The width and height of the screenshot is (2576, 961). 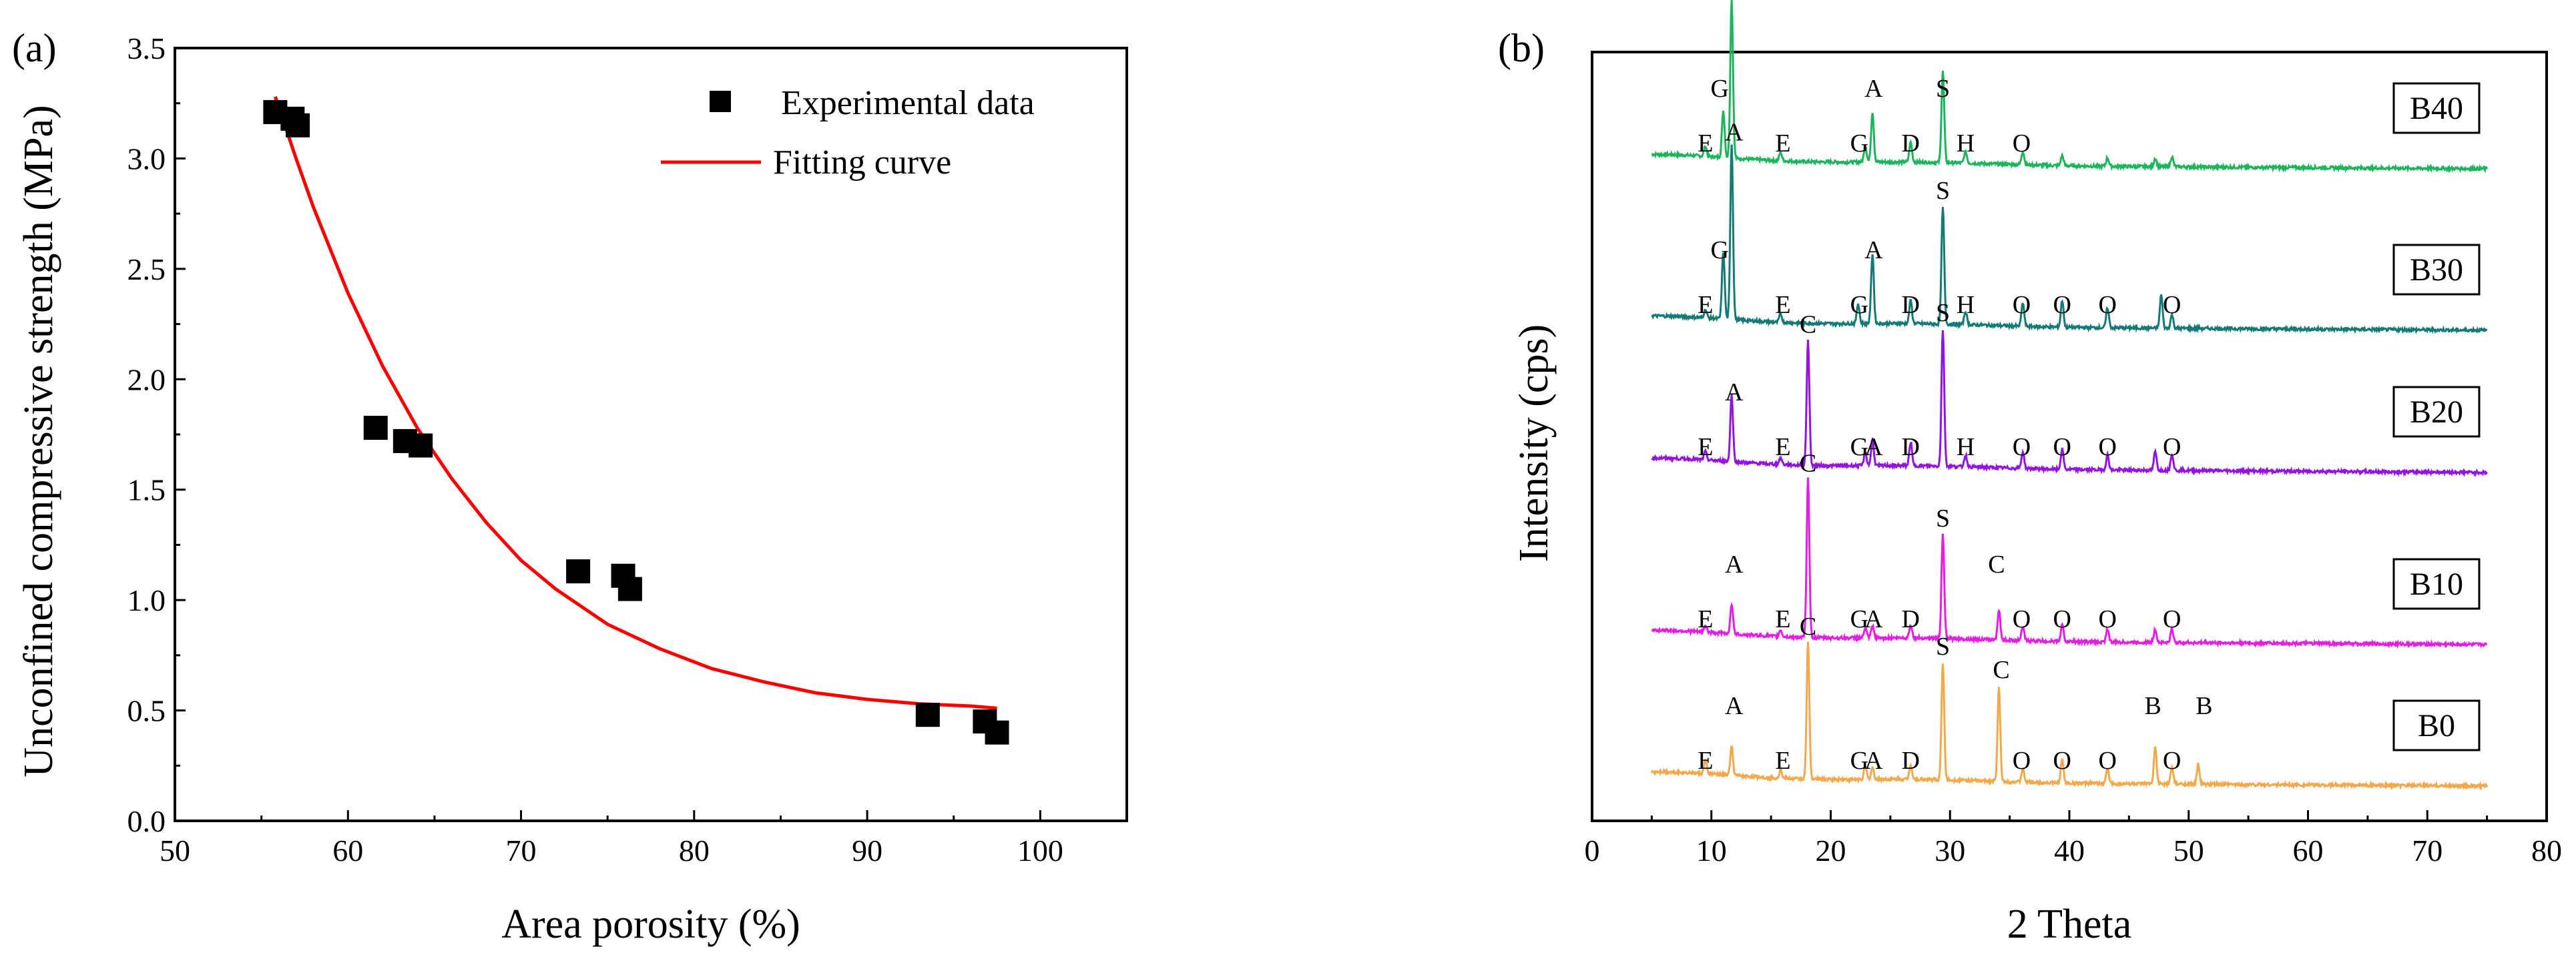 I want to click on x-tick-label-a: 100, so click(x=1040, y=851).